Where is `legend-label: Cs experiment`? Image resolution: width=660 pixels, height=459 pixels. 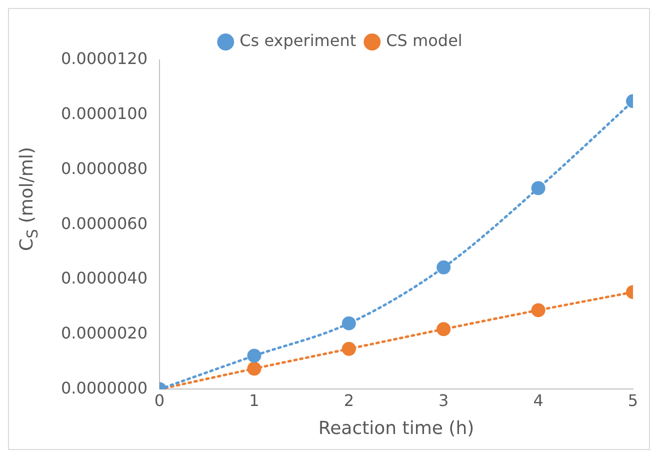
legend-label: Cs experiment is located at coordinates (298, 40).